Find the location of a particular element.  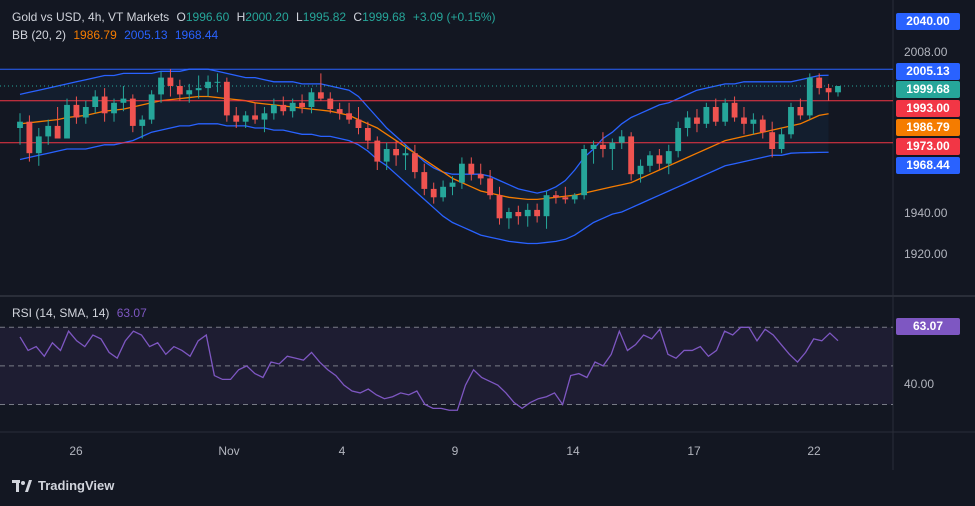

ohlc-low-value: 1995.82 is located at coordinates (324, 17).